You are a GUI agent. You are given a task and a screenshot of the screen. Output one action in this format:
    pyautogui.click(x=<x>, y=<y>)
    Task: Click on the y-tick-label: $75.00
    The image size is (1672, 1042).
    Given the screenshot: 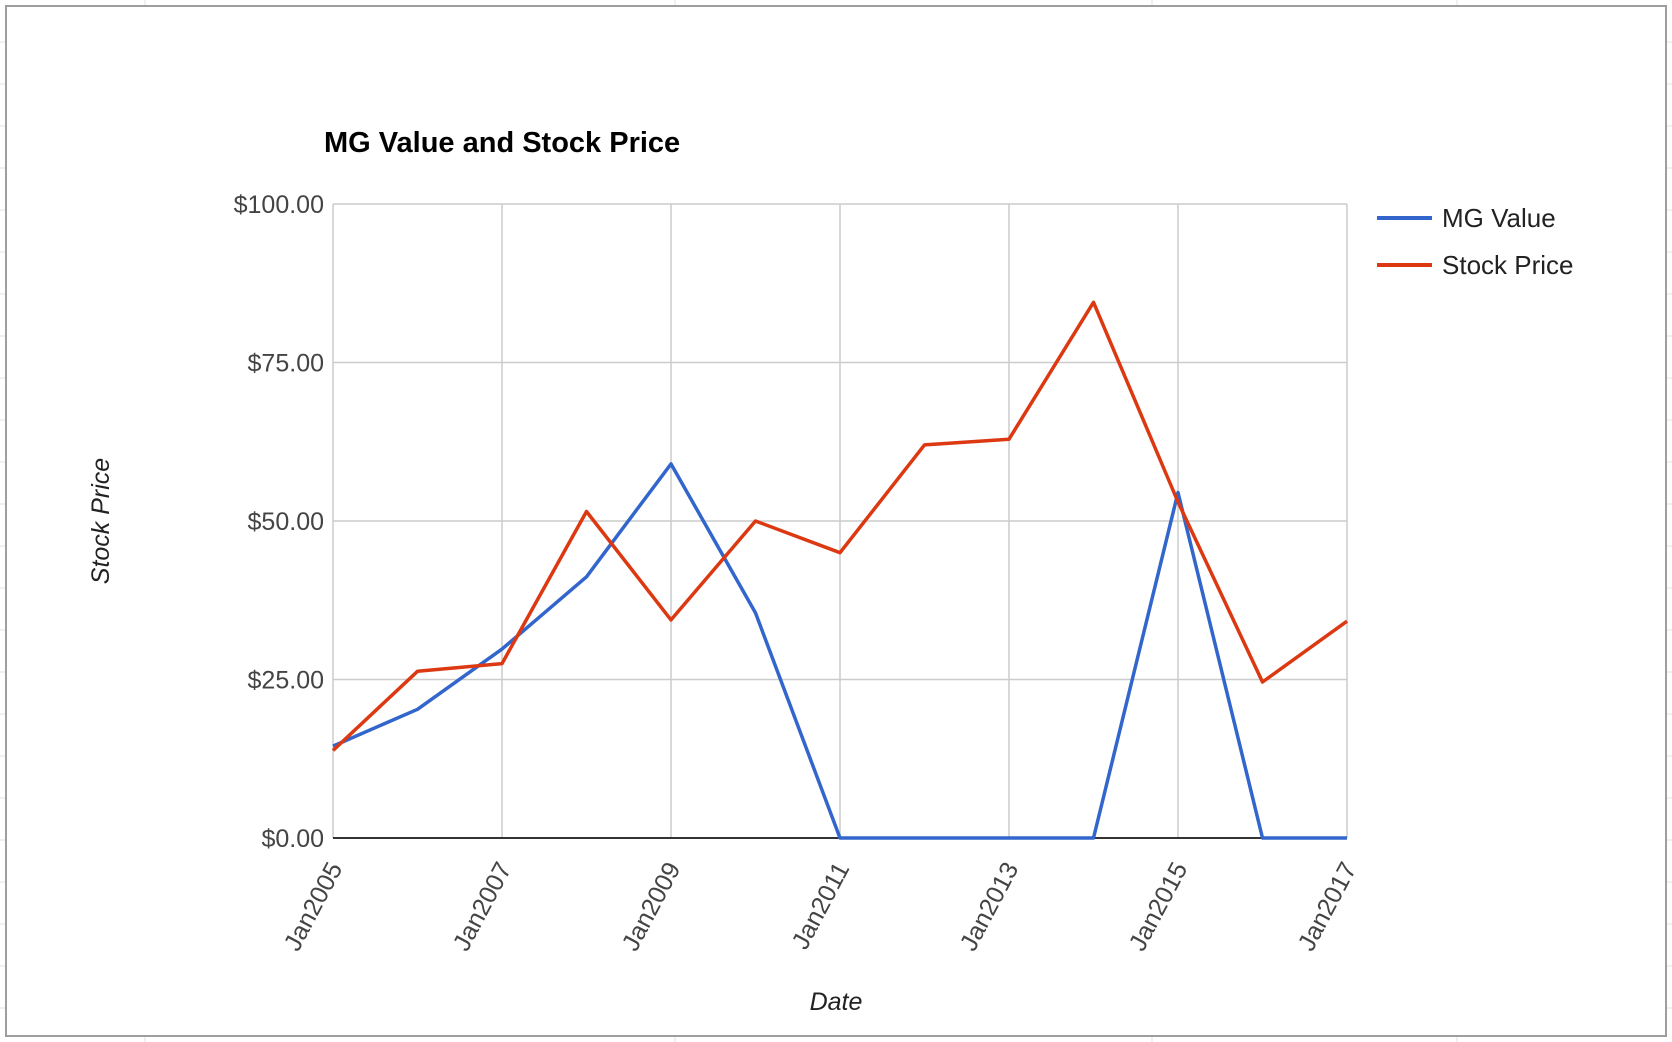 What is the action you would take?
    pyautogui.click(x=286, y=364)
    